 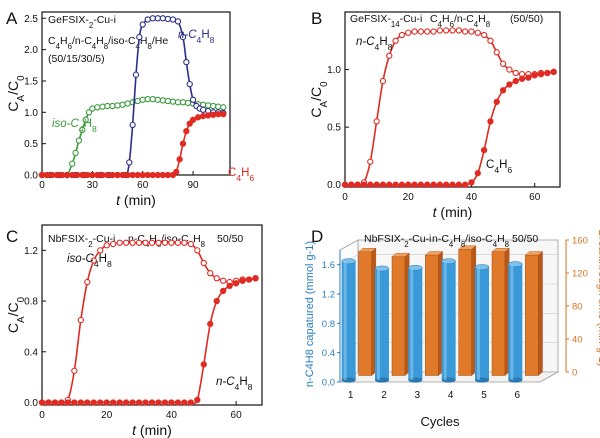 What do you see at coordinates (74, 126) in the screenshot?
I see `series-label: iso-C4H8` at bounding box center [74, 126].